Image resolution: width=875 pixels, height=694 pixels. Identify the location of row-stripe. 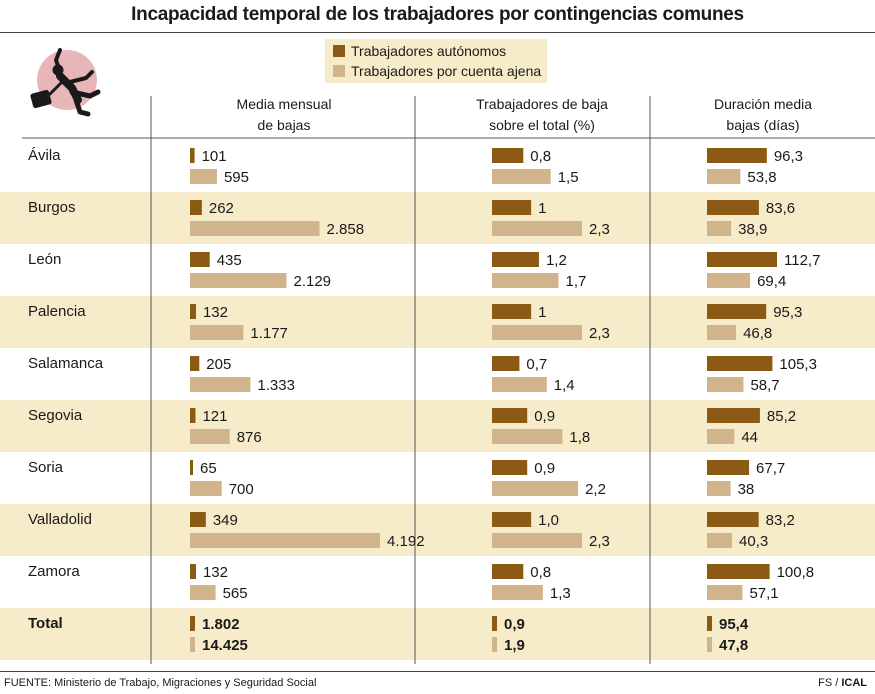
(437, 634).